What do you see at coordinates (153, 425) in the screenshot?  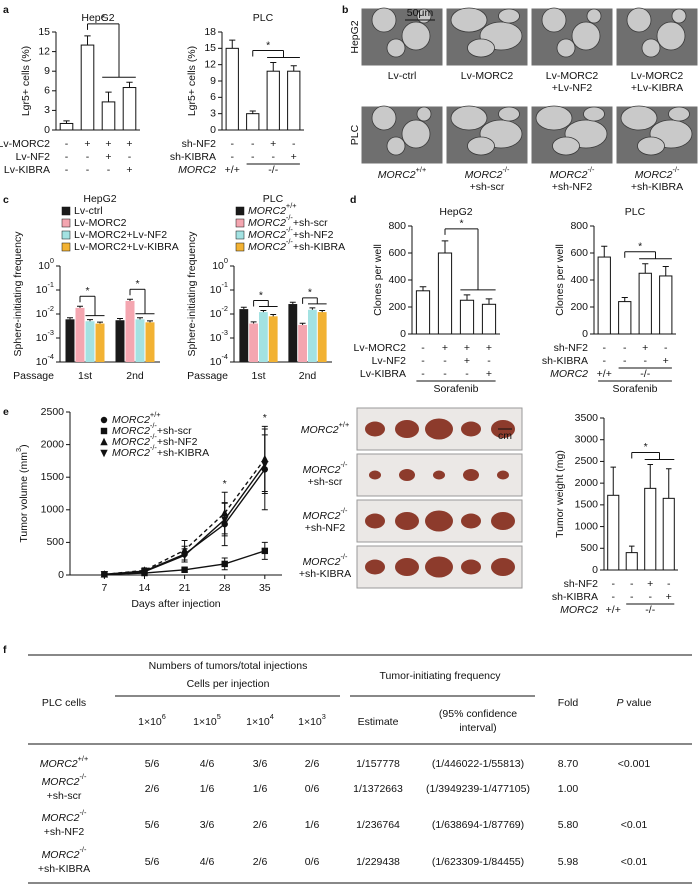 I see `legend-label-part: -/-` at bounding box center [153, 425].